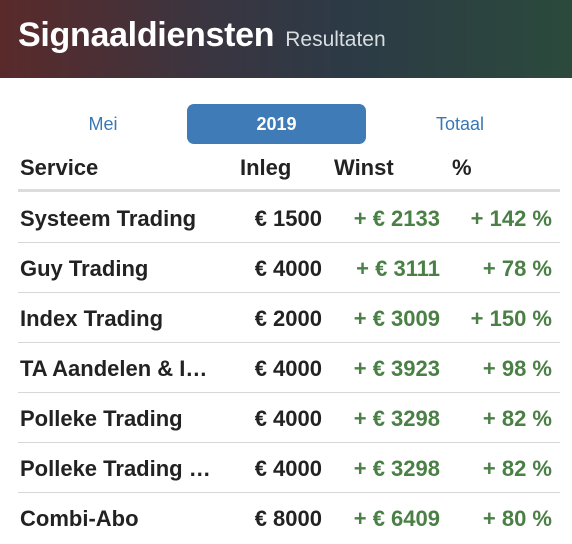 The image size is (572, 544). I want to click on service-name: Index Trading, so click(92, 318).